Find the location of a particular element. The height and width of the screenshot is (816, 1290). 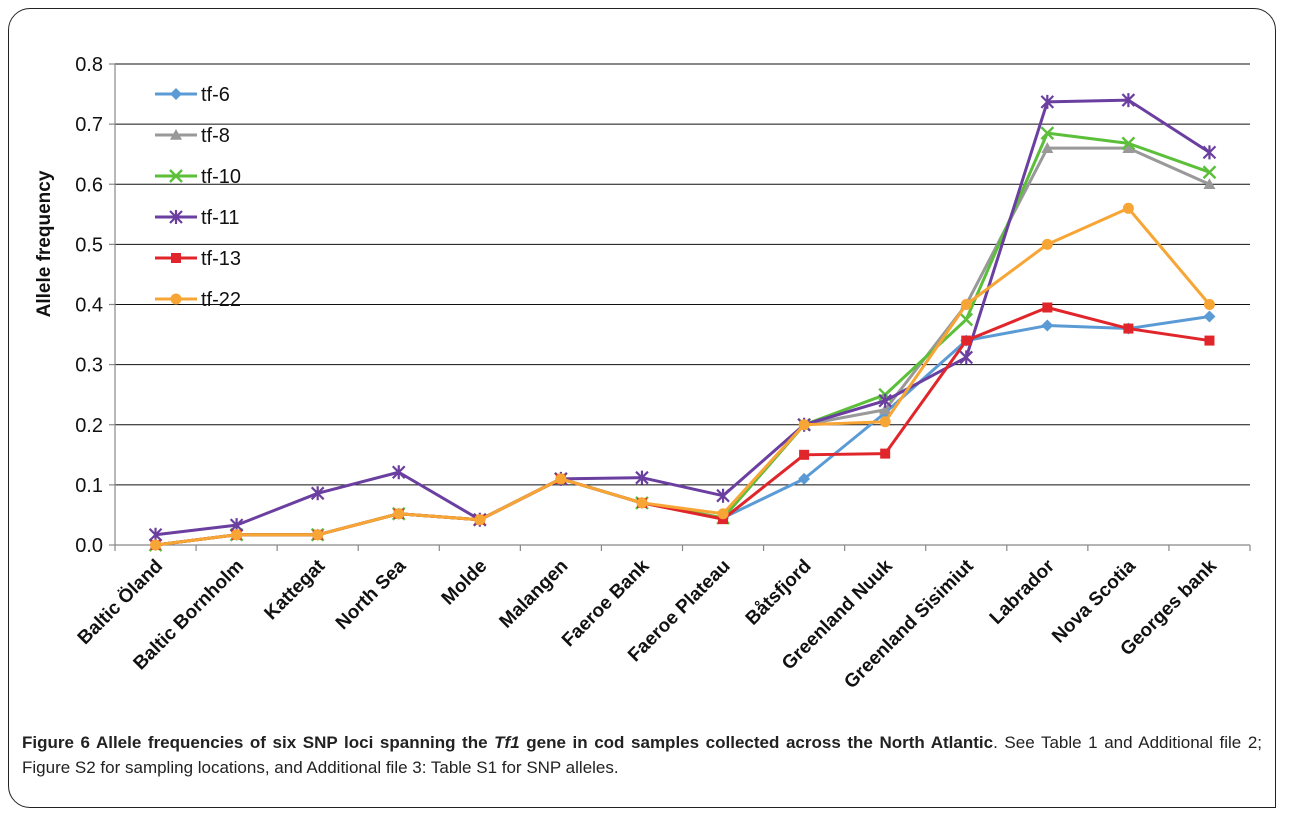

y-tick-label: 0.3 is located at coordinates (89, 366).